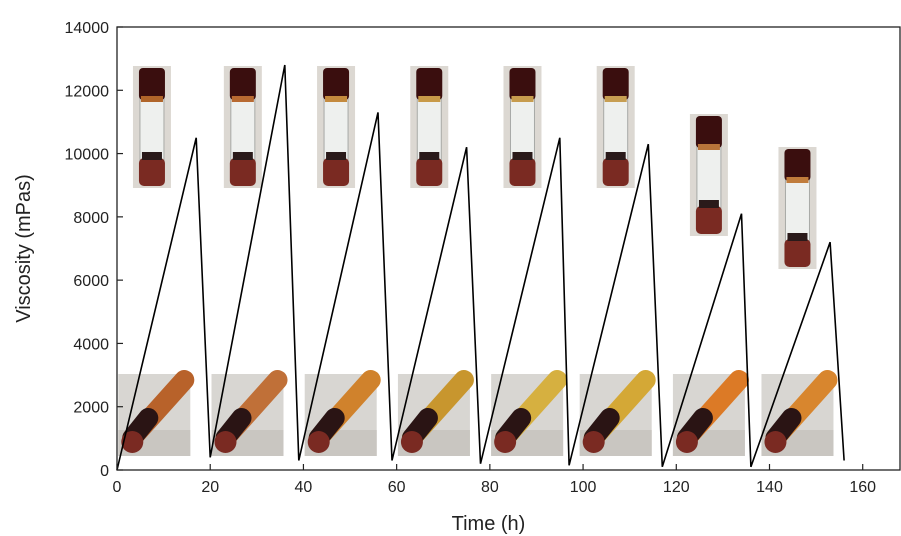  Describe the element at coordinates (210, 487) in the screenshot. I see `x-tick-label: 20` at that location.